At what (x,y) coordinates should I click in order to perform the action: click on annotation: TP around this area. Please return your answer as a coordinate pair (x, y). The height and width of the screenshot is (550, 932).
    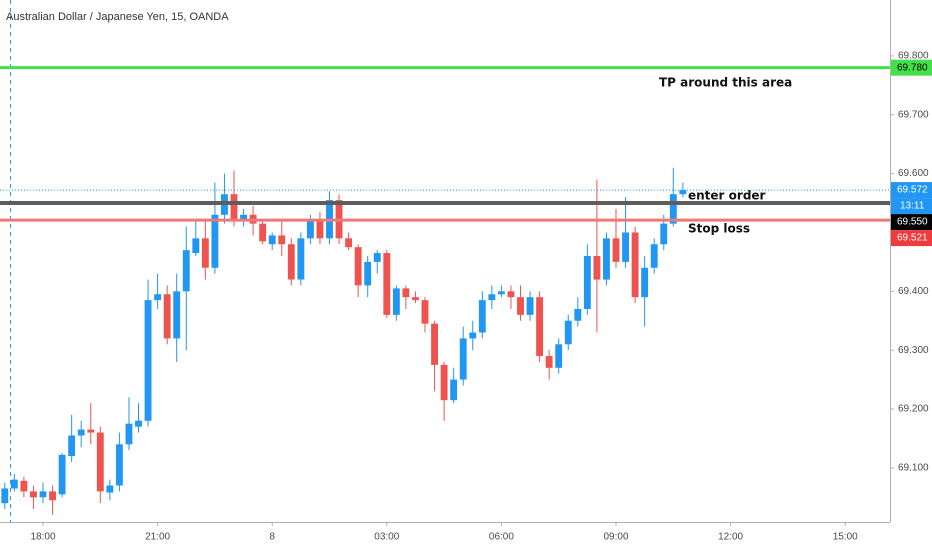
    Looking at the image, I should click on (725, 83).